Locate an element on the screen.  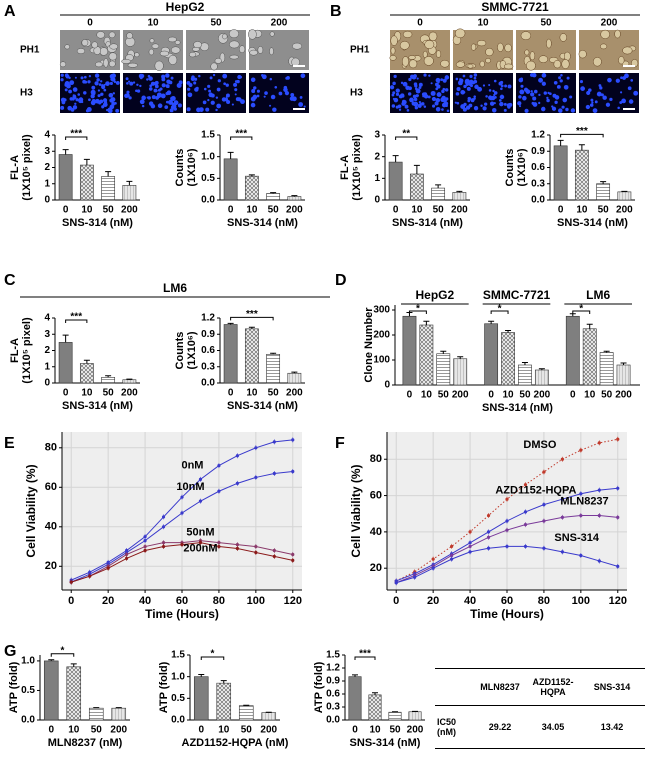
group-label: LM6 is located at coordinates (598, 295).